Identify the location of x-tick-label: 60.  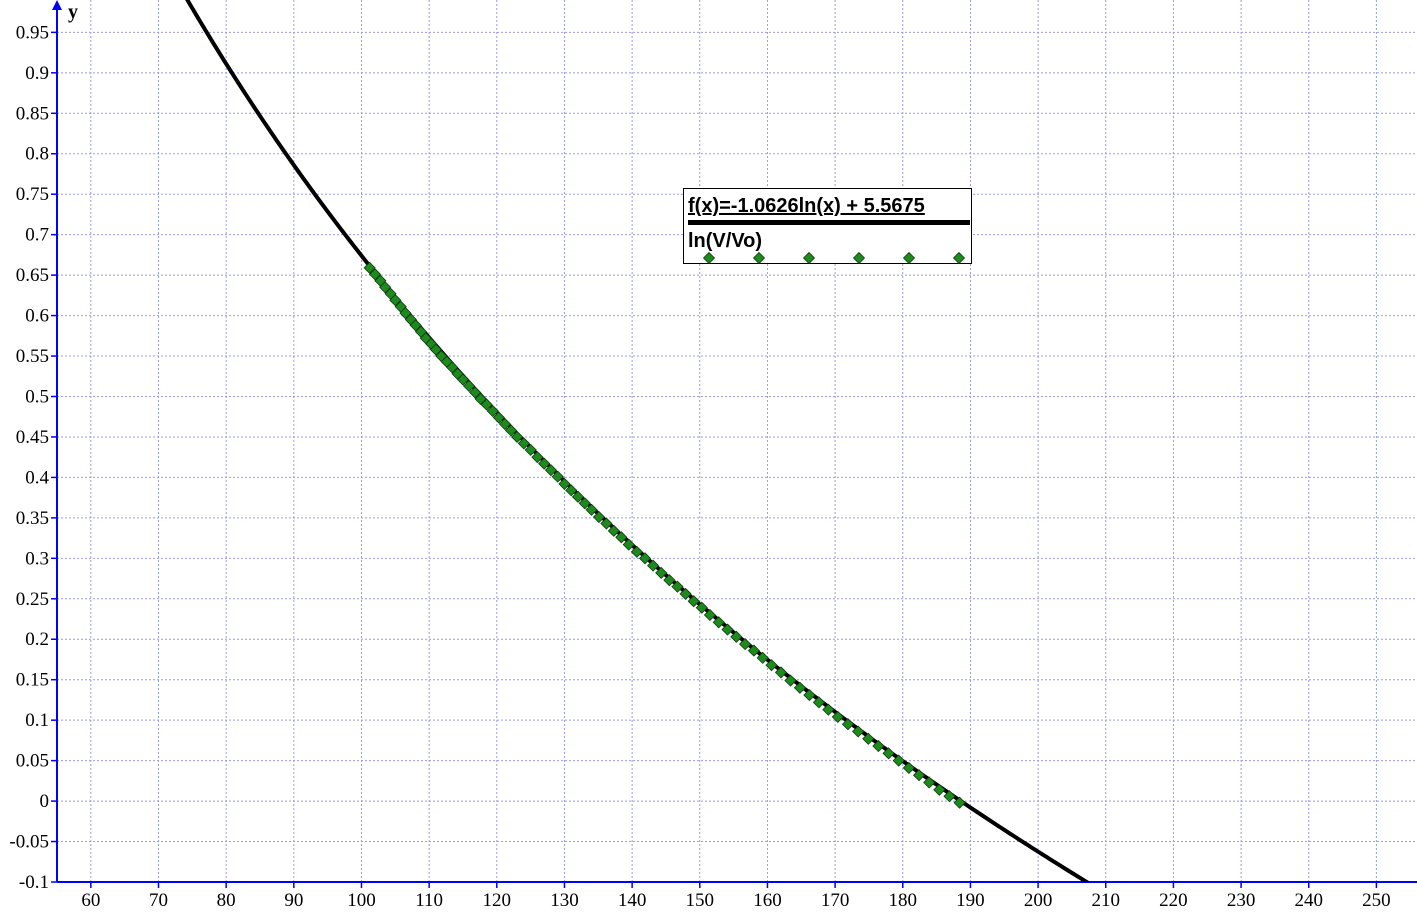
(90, 900).